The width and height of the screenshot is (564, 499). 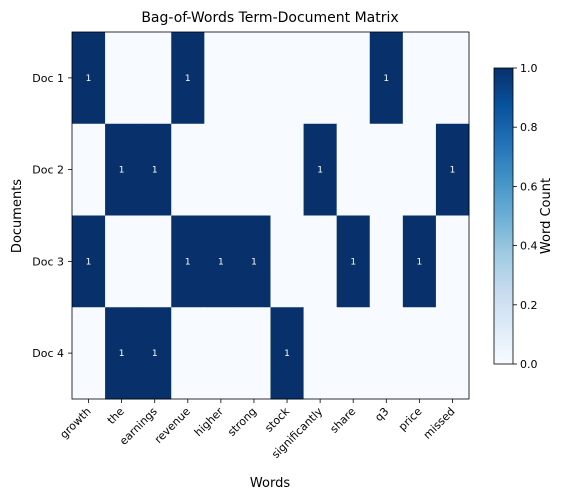 I want to click on x-tick-label: q3, so click(x=381, y=414).